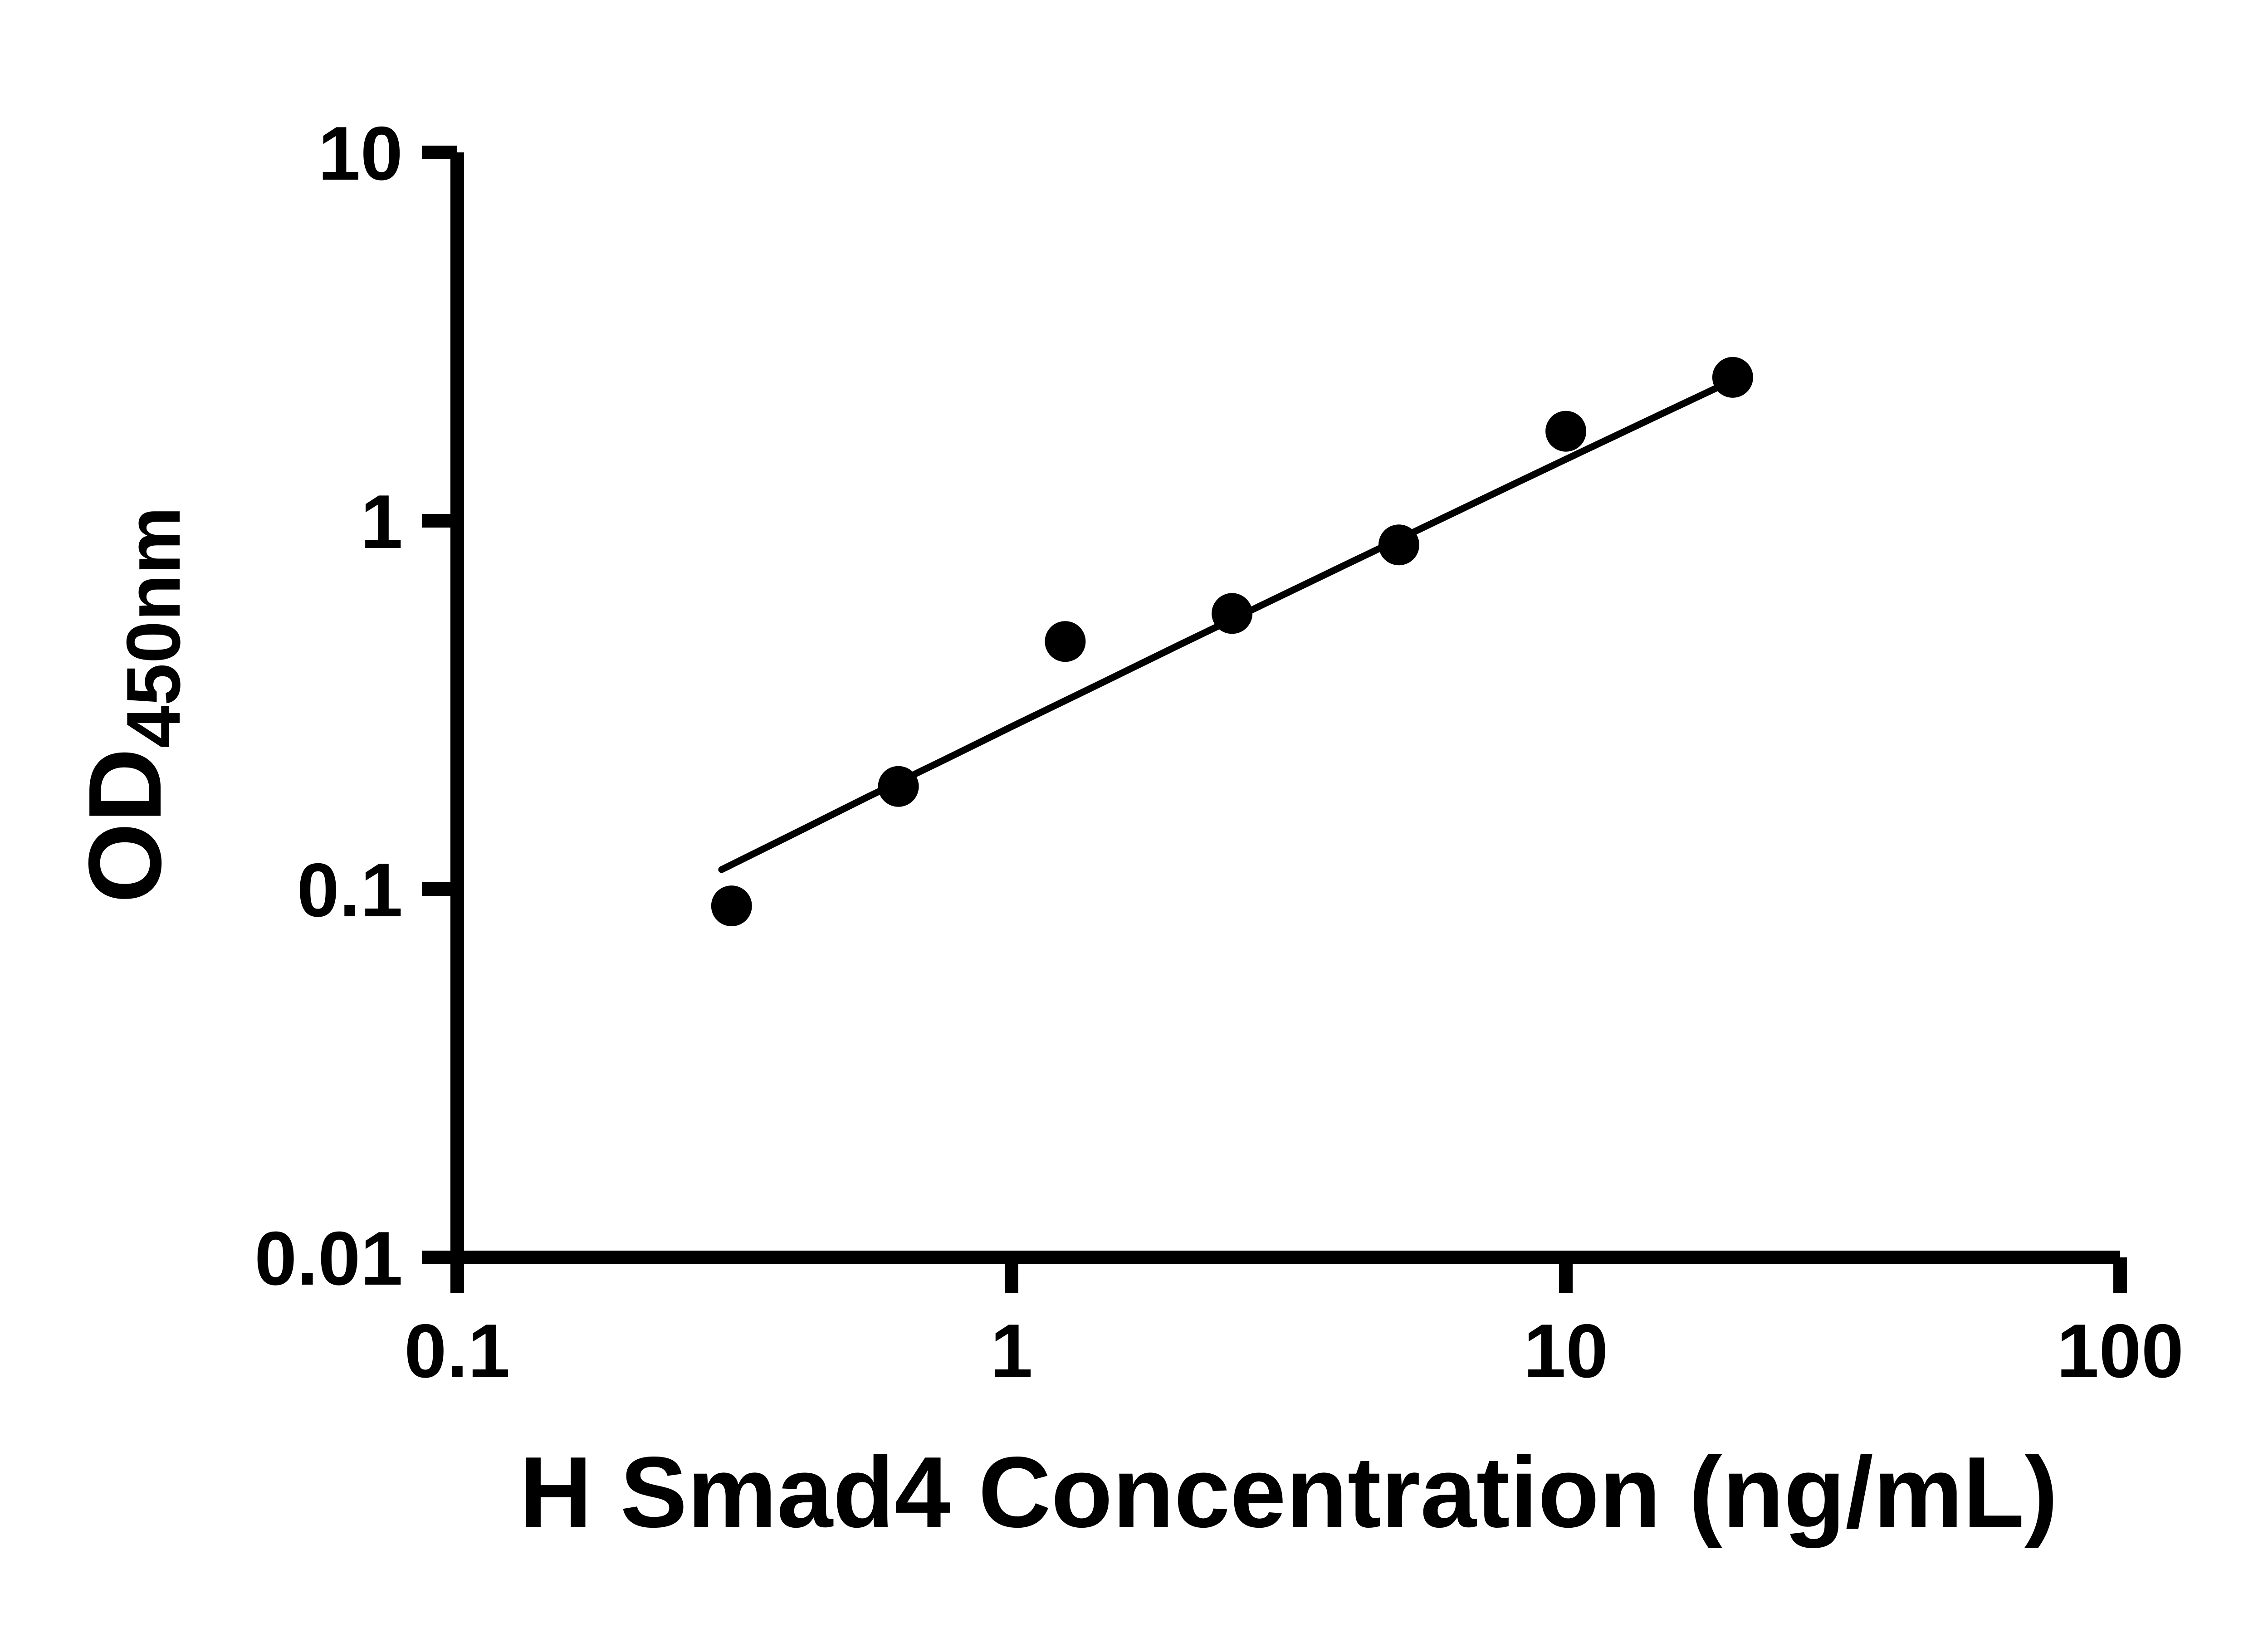 The image size is (2268, 1633). Describe the element at coordinates (329, 1258) in the screenshot. I see `y-tick-label: 0.01` at that location.